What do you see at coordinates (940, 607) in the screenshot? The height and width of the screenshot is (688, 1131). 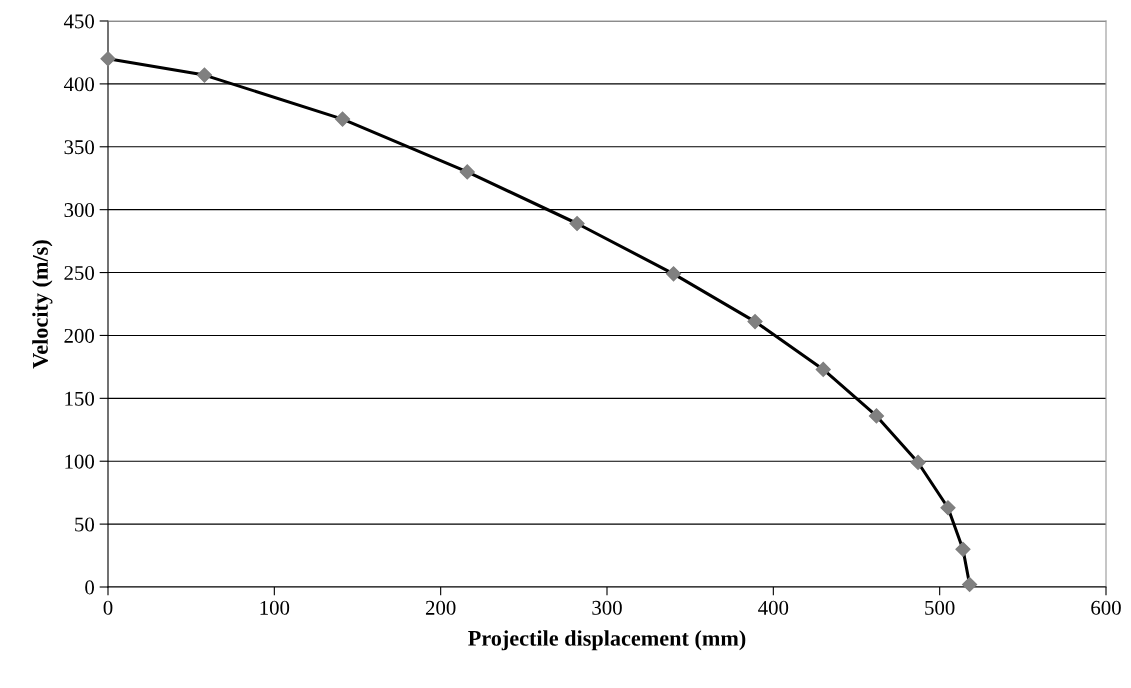 I see `x-tick-label: 500` at bounding box center [940, 607].